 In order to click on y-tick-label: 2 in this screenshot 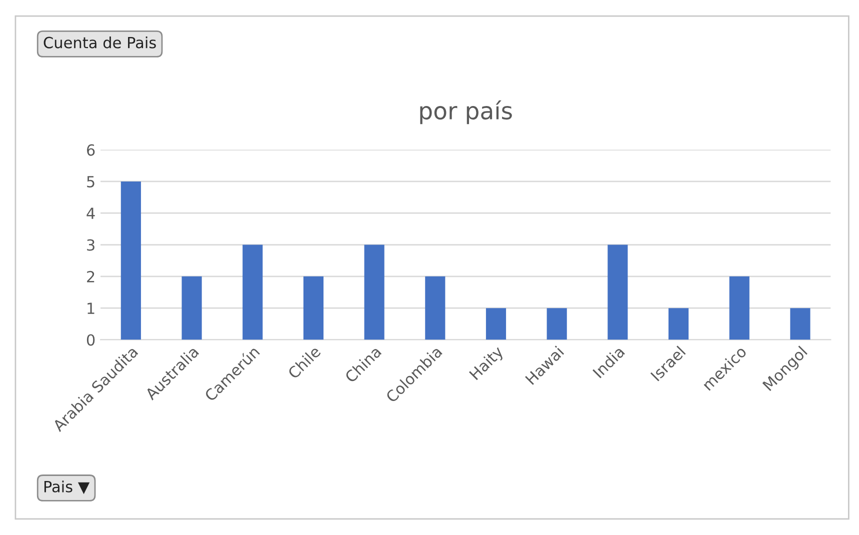, I will do `click(90, 276)`.